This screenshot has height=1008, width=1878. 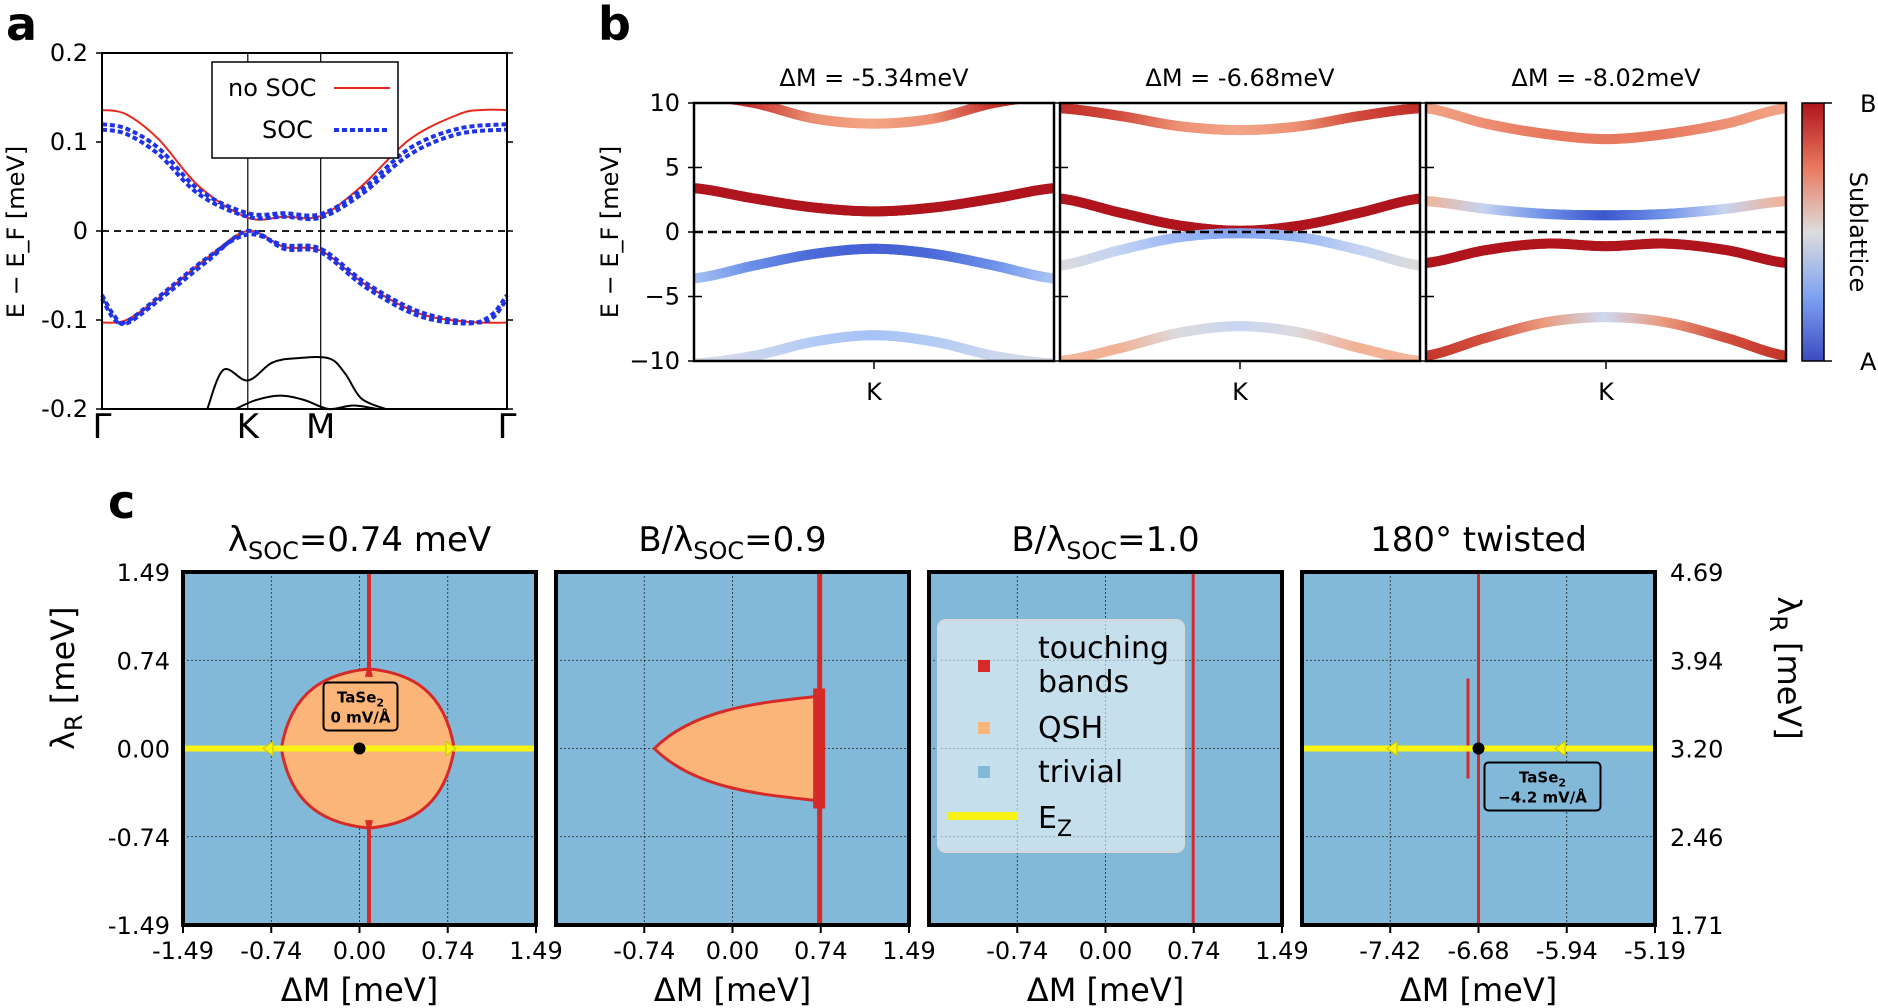 I want to click on legend-swatch-trivial, so click(x=984, y=772).